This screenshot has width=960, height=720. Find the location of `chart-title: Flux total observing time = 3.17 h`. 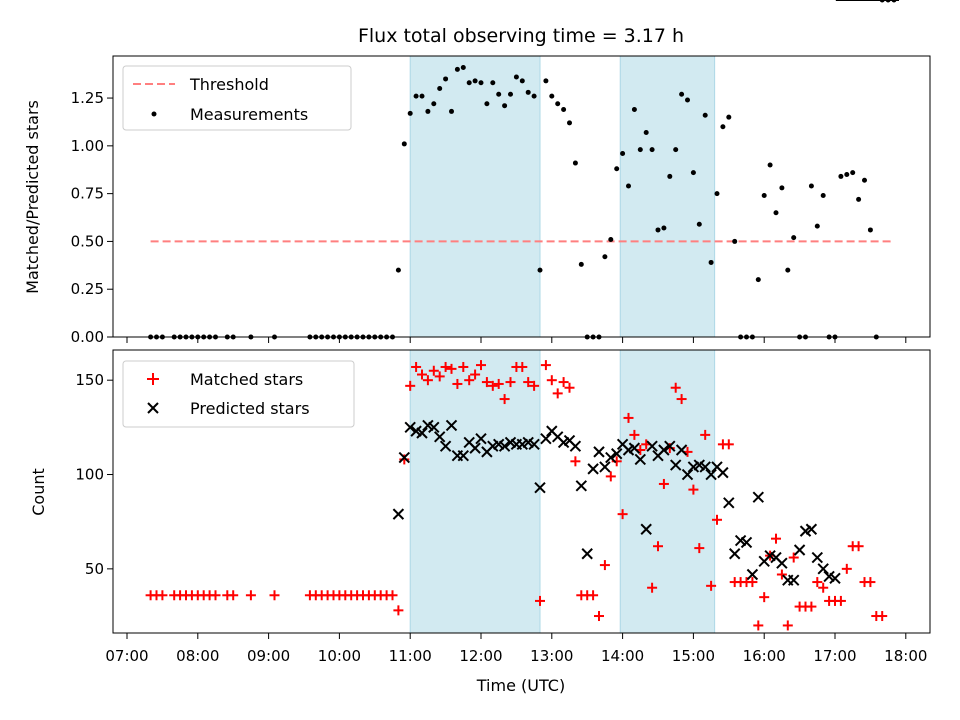

chart-title: Flux total observing time = 3.17 h is located at coordinates (521, 36).